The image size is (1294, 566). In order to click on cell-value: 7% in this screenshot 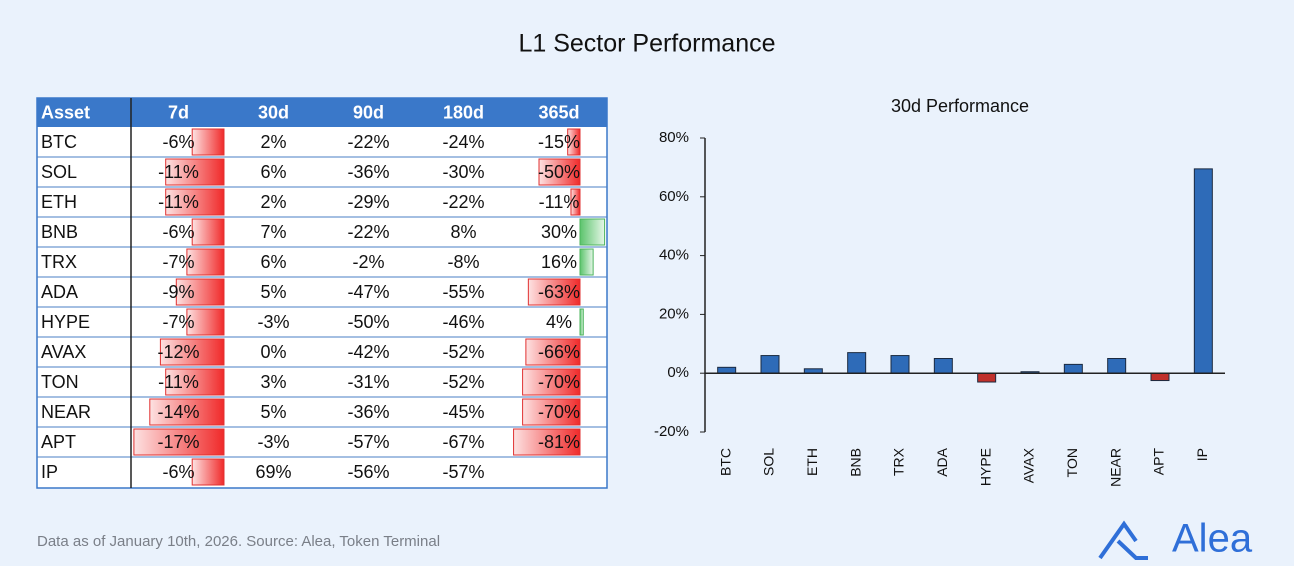, I will do `click(273, 232)`.